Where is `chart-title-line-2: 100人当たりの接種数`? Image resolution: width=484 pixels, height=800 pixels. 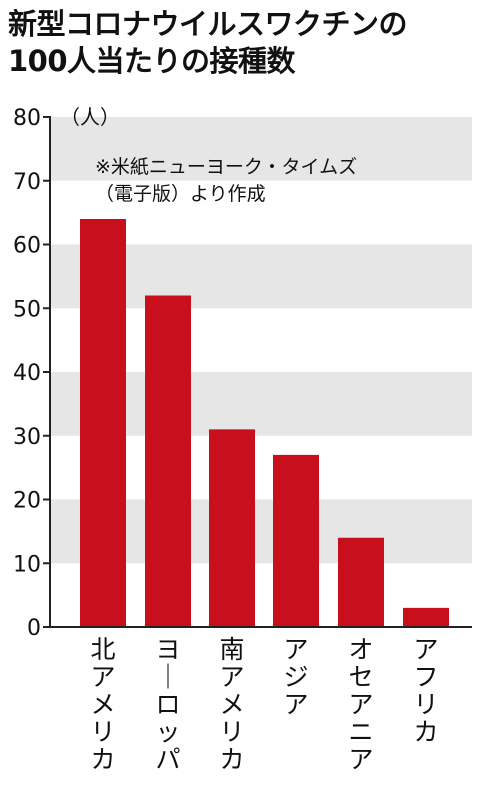
chart-title-line-2: 100人当たりの接種数 is located at coordinates (152, 61).